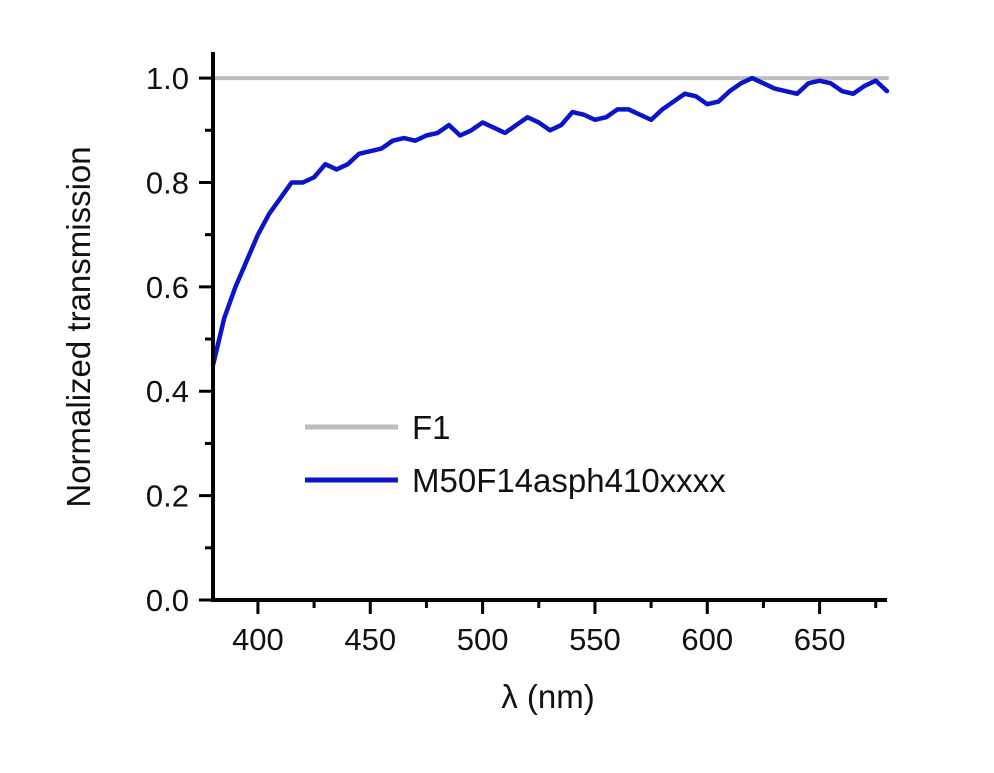 The image size is (994, 773). What do you see at coordinates (167, 496) in the screenshot?
I see `y-tick-label: 0.2` at bounding box center [167, 496].